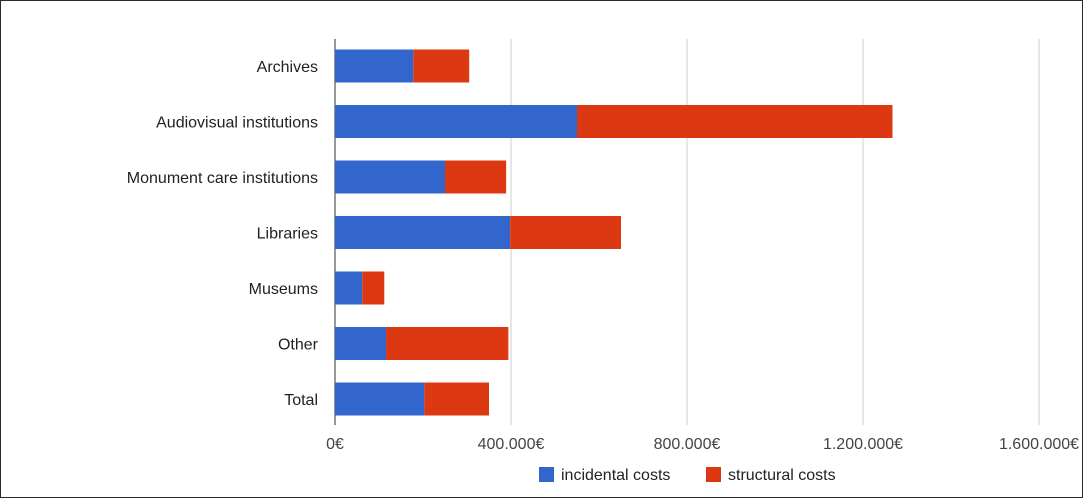 This screenshot has height=498, width=1083. Describe the element at coordinates (222, 178) in the screenshot. I see `category-label: Monument care institutions` at that location.